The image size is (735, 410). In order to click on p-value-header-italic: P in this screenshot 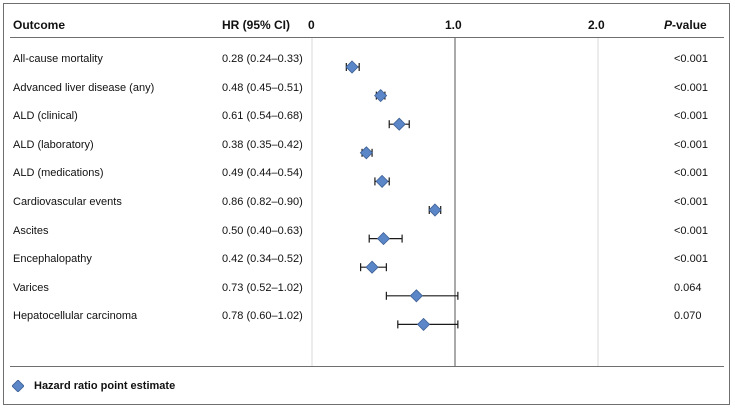, I will do `click(668, 25)`.